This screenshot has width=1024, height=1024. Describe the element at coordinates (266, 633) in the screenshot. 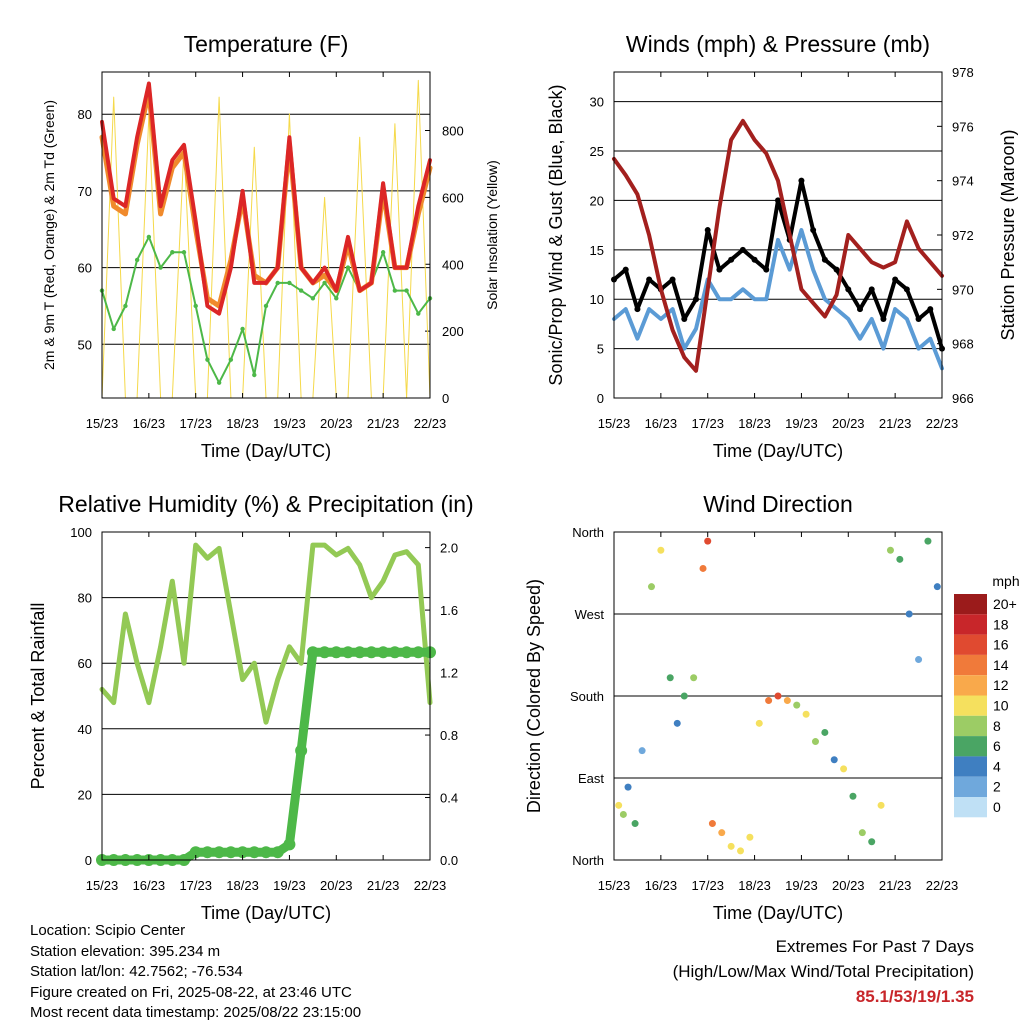

I see `humidity-line` at that location.